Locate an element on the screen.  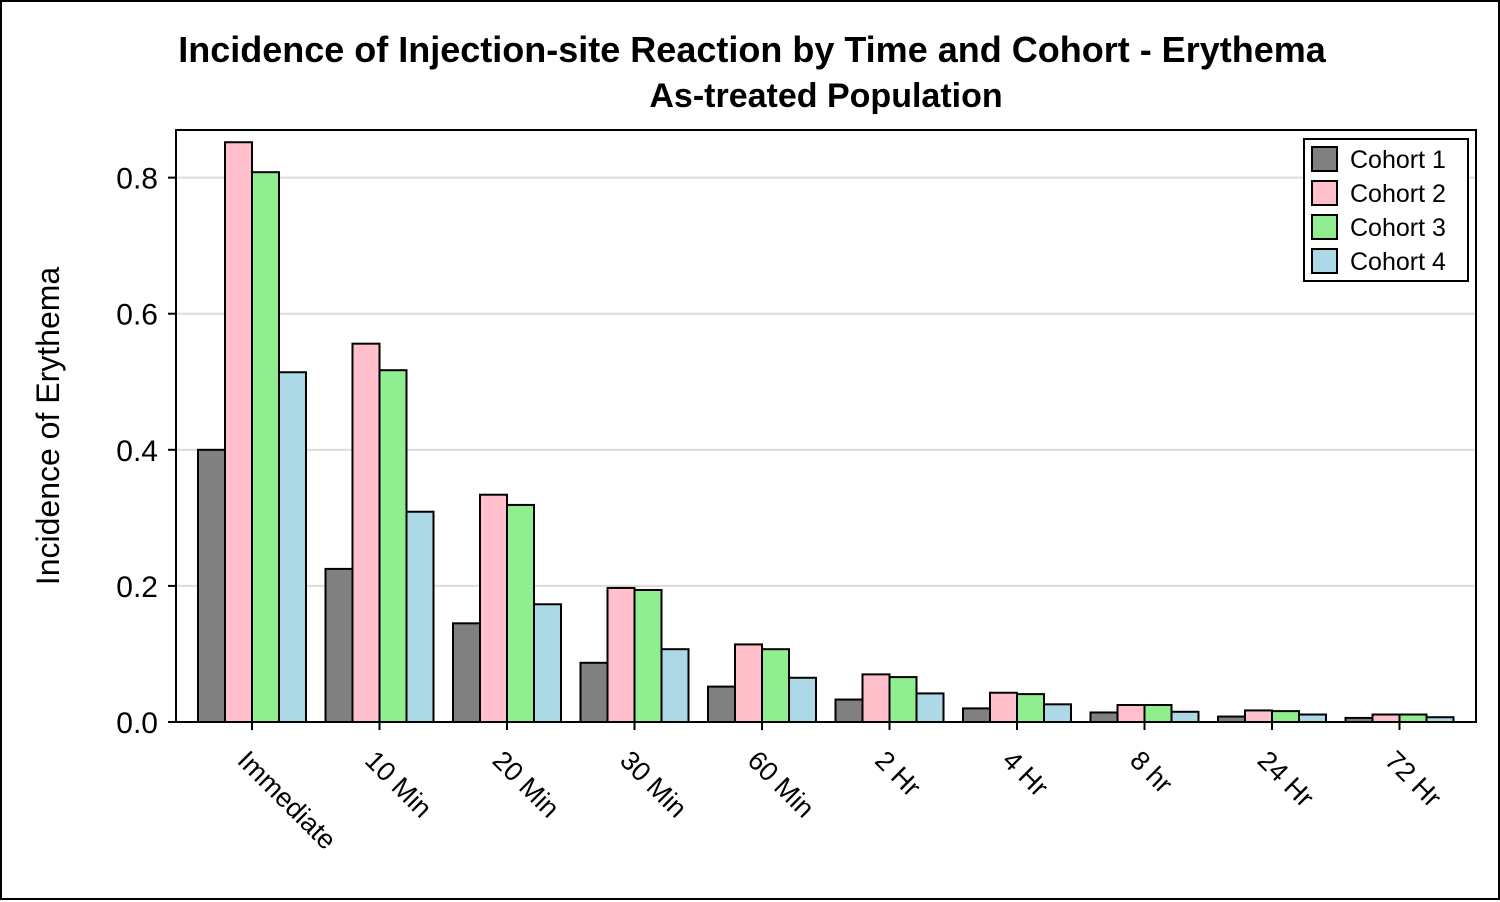
legend-label: Cohort 2 is located at coordinates (1398, 194).